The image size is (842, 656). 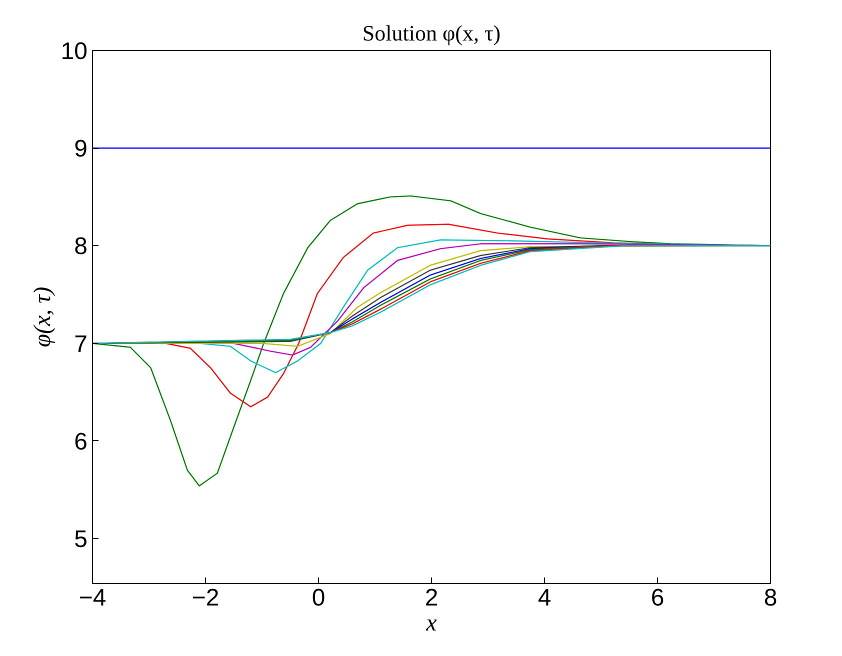 What do you see at coordinates (545, 598) in the screenshot?
I see `x-tick-label: 4` at bounding box center [545, 598].